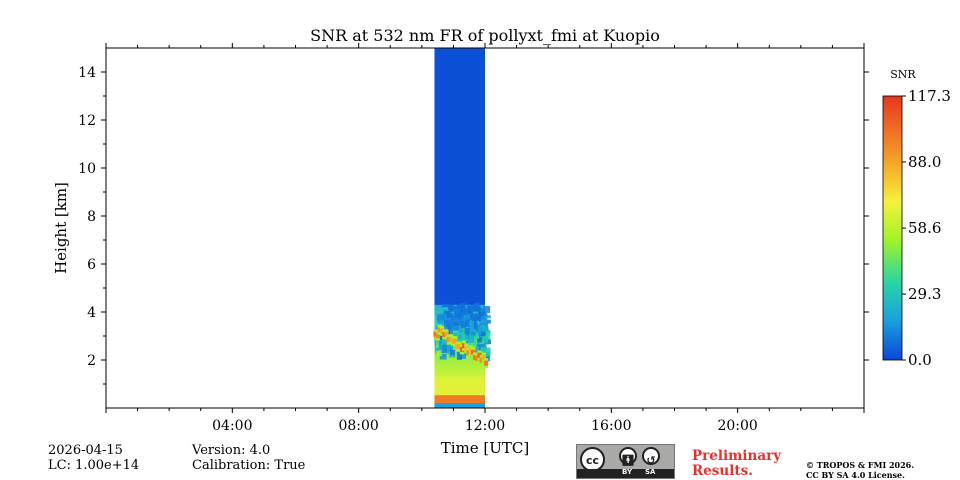 The width and height of the screenshot is (960, 480). What do you see at coordinates (91, 361) in the screenshot?
I see `y-tick-label: 2` at bounding box center [91, 361].